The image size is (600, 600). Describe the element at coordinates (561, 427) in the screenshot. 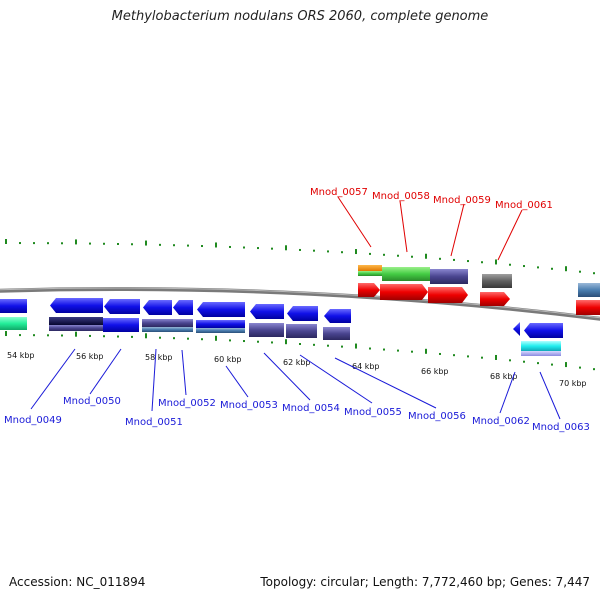

I see `gene-label-mnod-0063: Mnod_0063` at that location.